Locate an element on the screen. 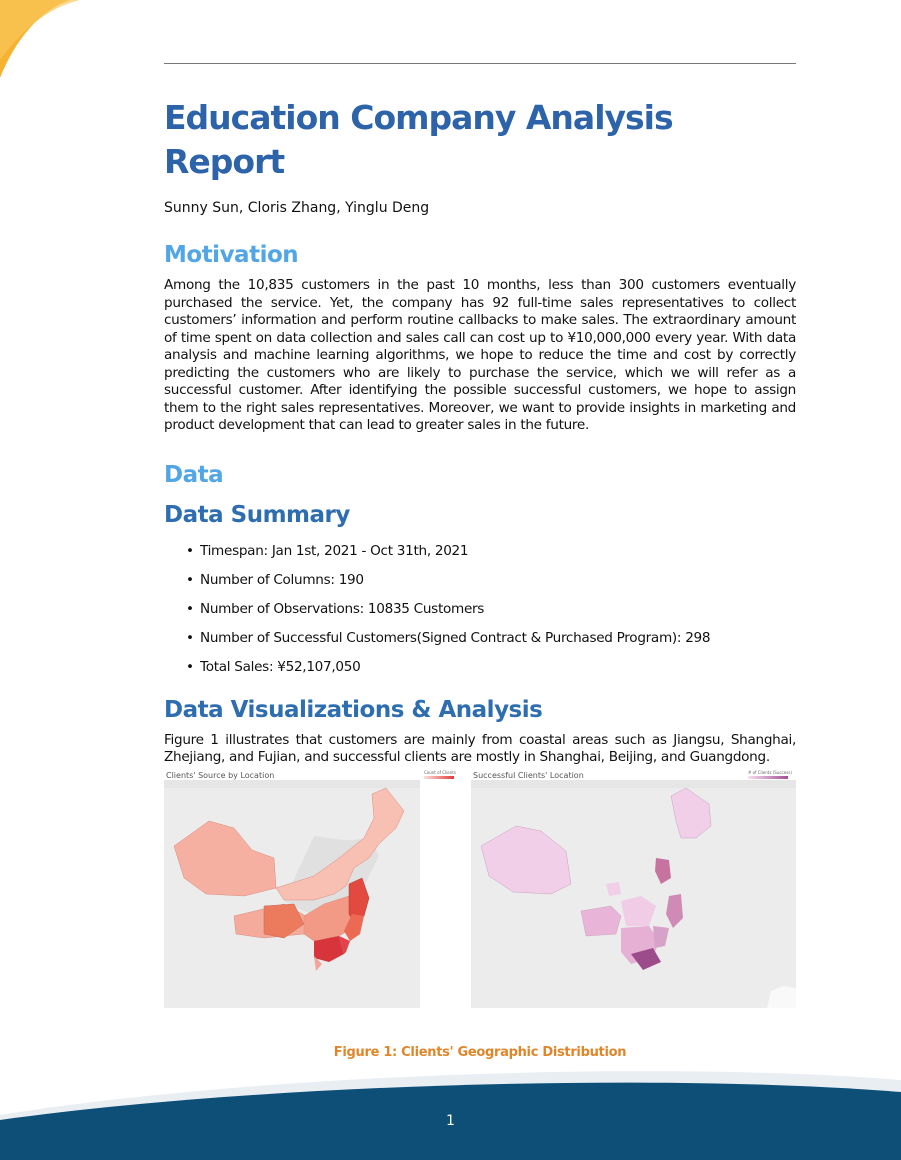 This screenshot has width=901, height=1160. list-item: • Total Sales: ¥52,107,050 is located at coordinates (273, 666).